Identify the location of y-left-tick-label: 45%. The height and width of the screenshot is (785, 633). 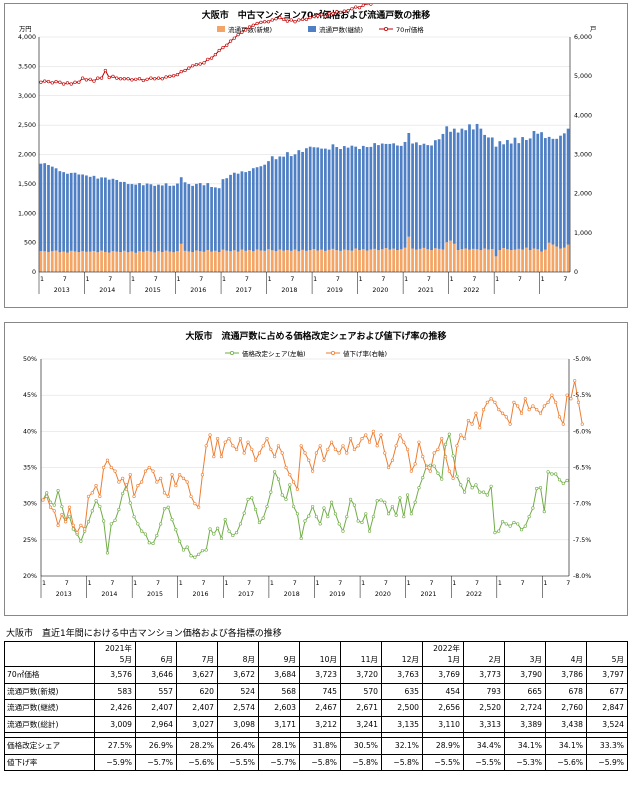
(30, 395).